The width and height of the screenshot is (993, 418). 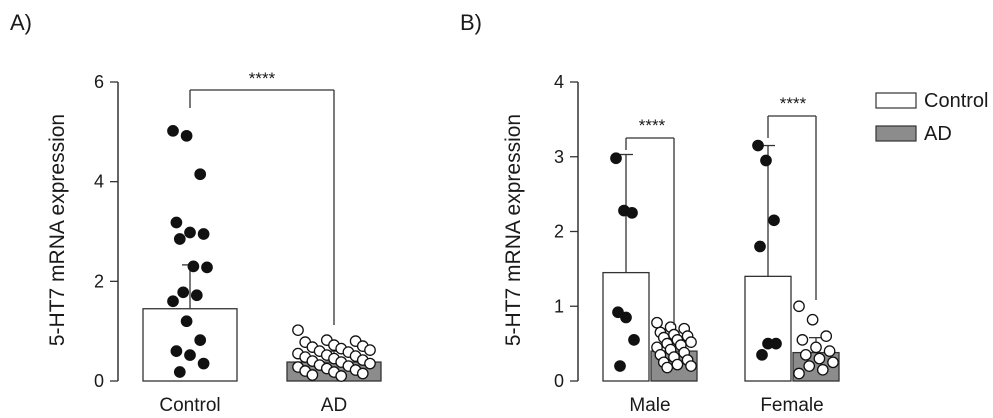 What do you see at coordinates (938, 134) in the screenshot?
I see `legend-label-ad: AD` at bounding box center [938, 134].